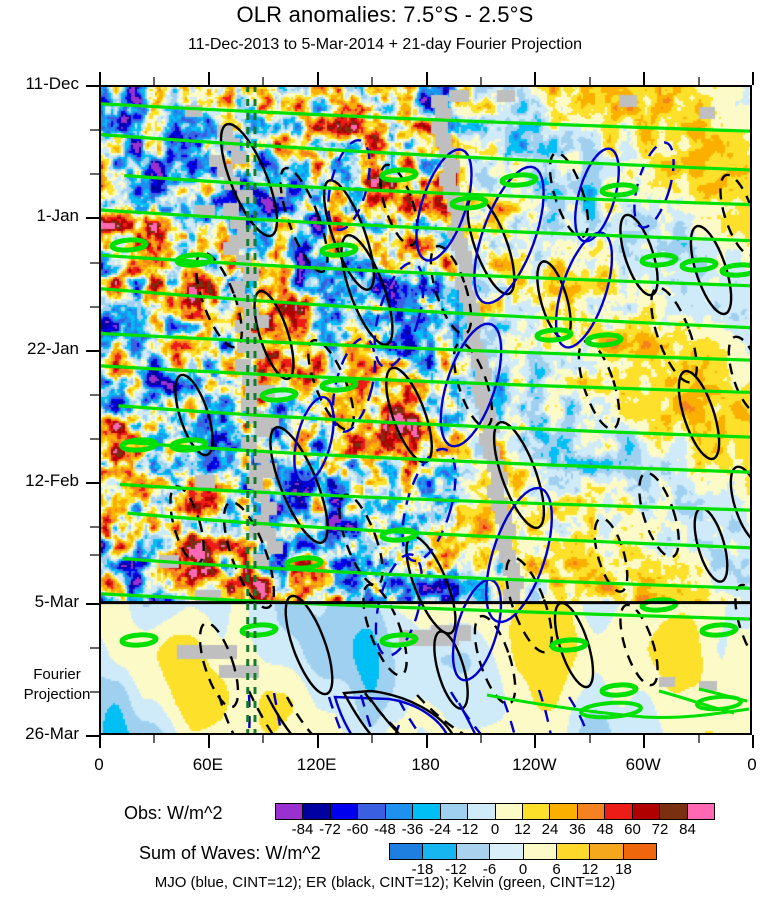 The width and height of the screenshot is (770, 899). Describe the element at coordinates (52, 733) in the screenshot. I see `y-axis-label: 26-Mar` at that location.